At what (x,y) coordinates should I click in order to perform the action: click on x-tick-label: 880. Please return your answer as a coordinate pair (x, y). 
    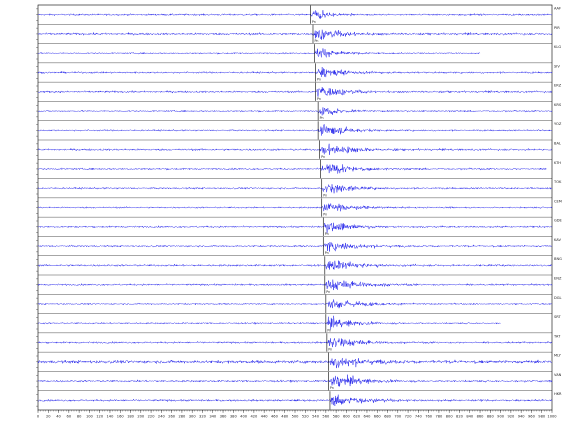
    Looking at the image, I should click on (491, 417).